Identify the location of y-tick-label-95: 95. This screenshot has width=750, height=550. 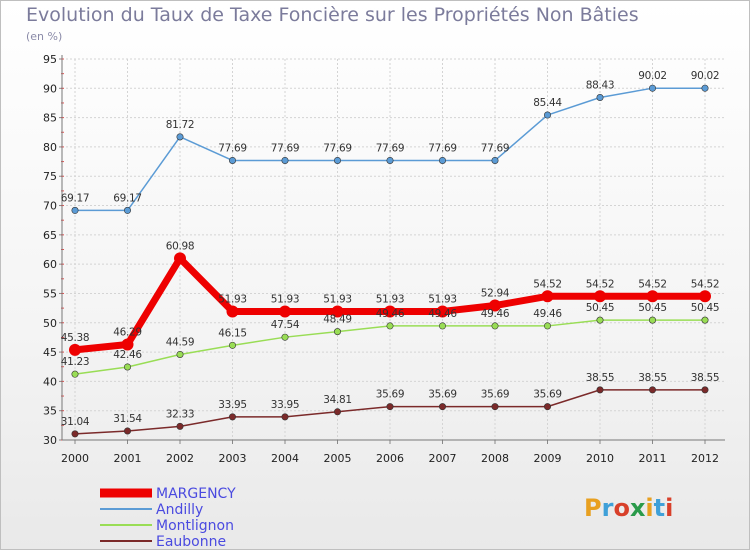
(50, 59).